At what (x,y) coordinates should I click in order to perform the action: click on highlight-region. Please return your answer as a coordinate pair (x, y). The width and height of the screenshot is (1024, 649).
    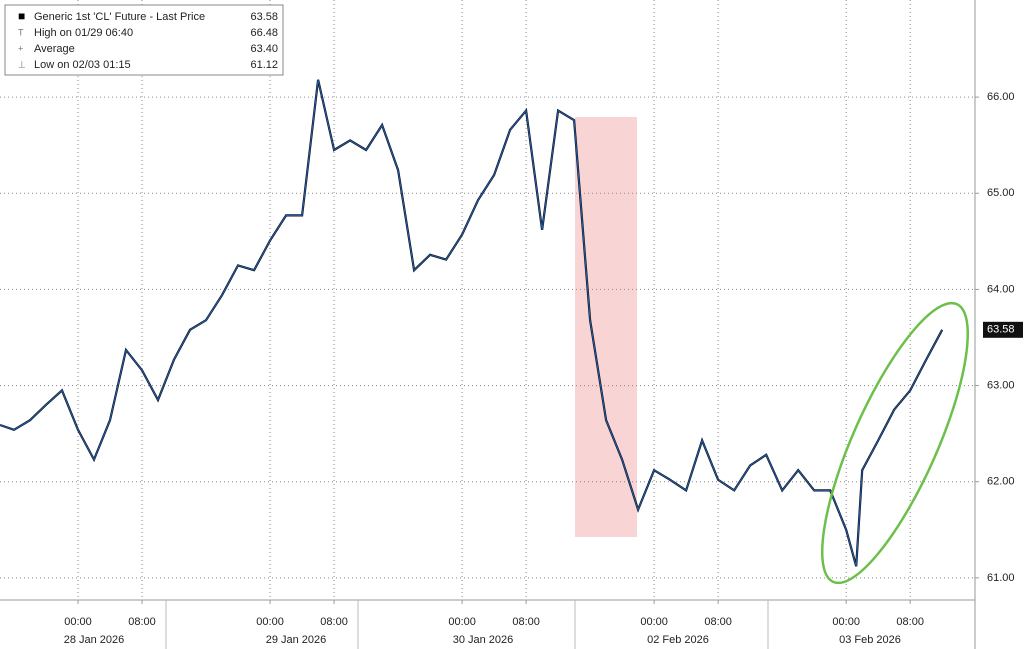
    Looking at the image, I should click on (606, 327).